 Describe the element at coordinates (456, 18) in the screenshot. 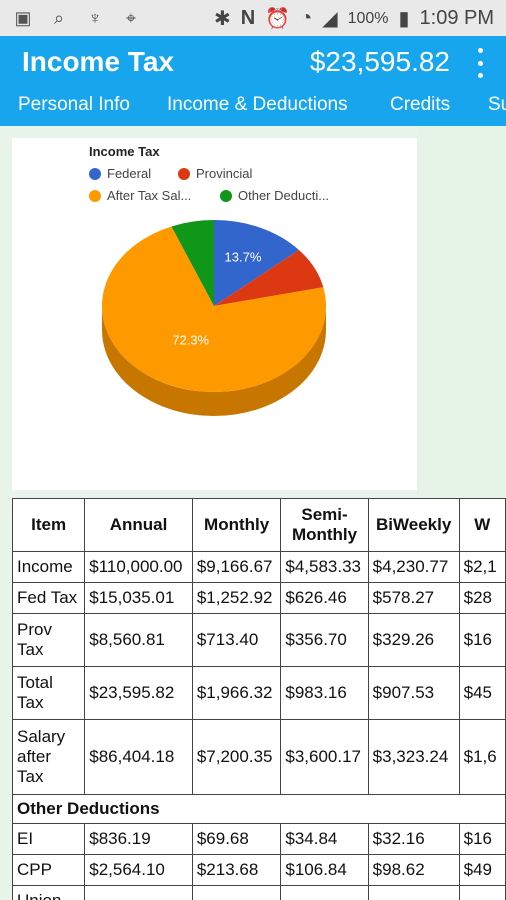

I see `clock: 1:09 PM` at that location.